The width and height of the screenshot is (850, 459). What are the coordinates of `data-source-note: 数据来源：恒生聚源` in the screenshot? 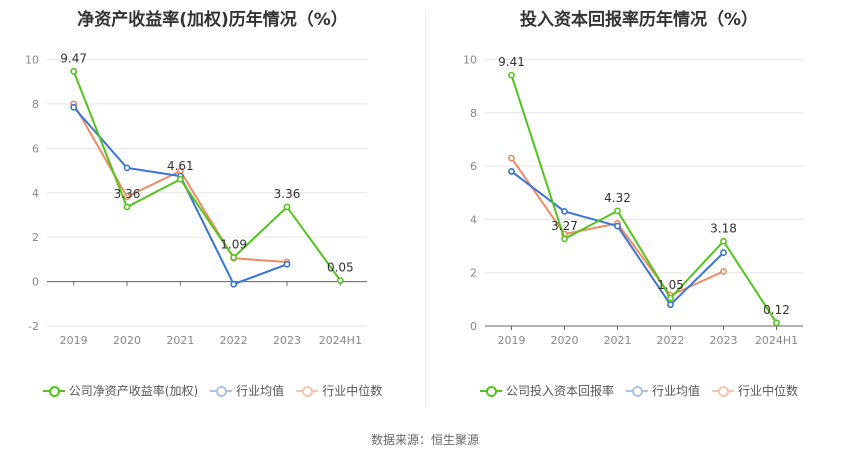 It's located at (424, 440).